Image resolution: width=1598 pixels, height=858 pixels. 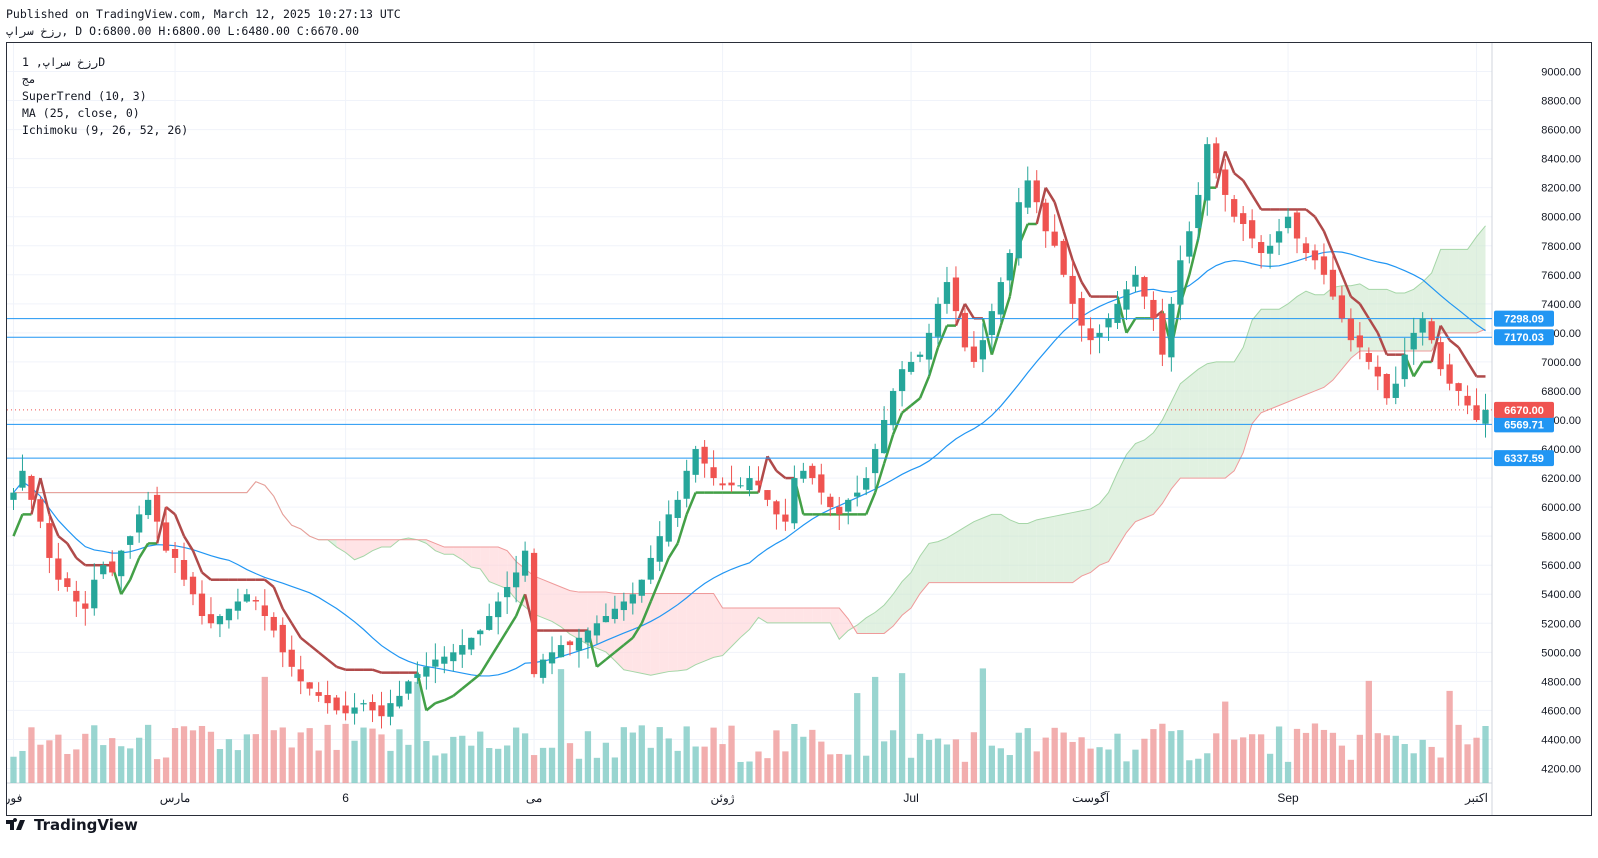 I want to click on legend-ma: MA (25, close, 0), so click(x=81, y=113).